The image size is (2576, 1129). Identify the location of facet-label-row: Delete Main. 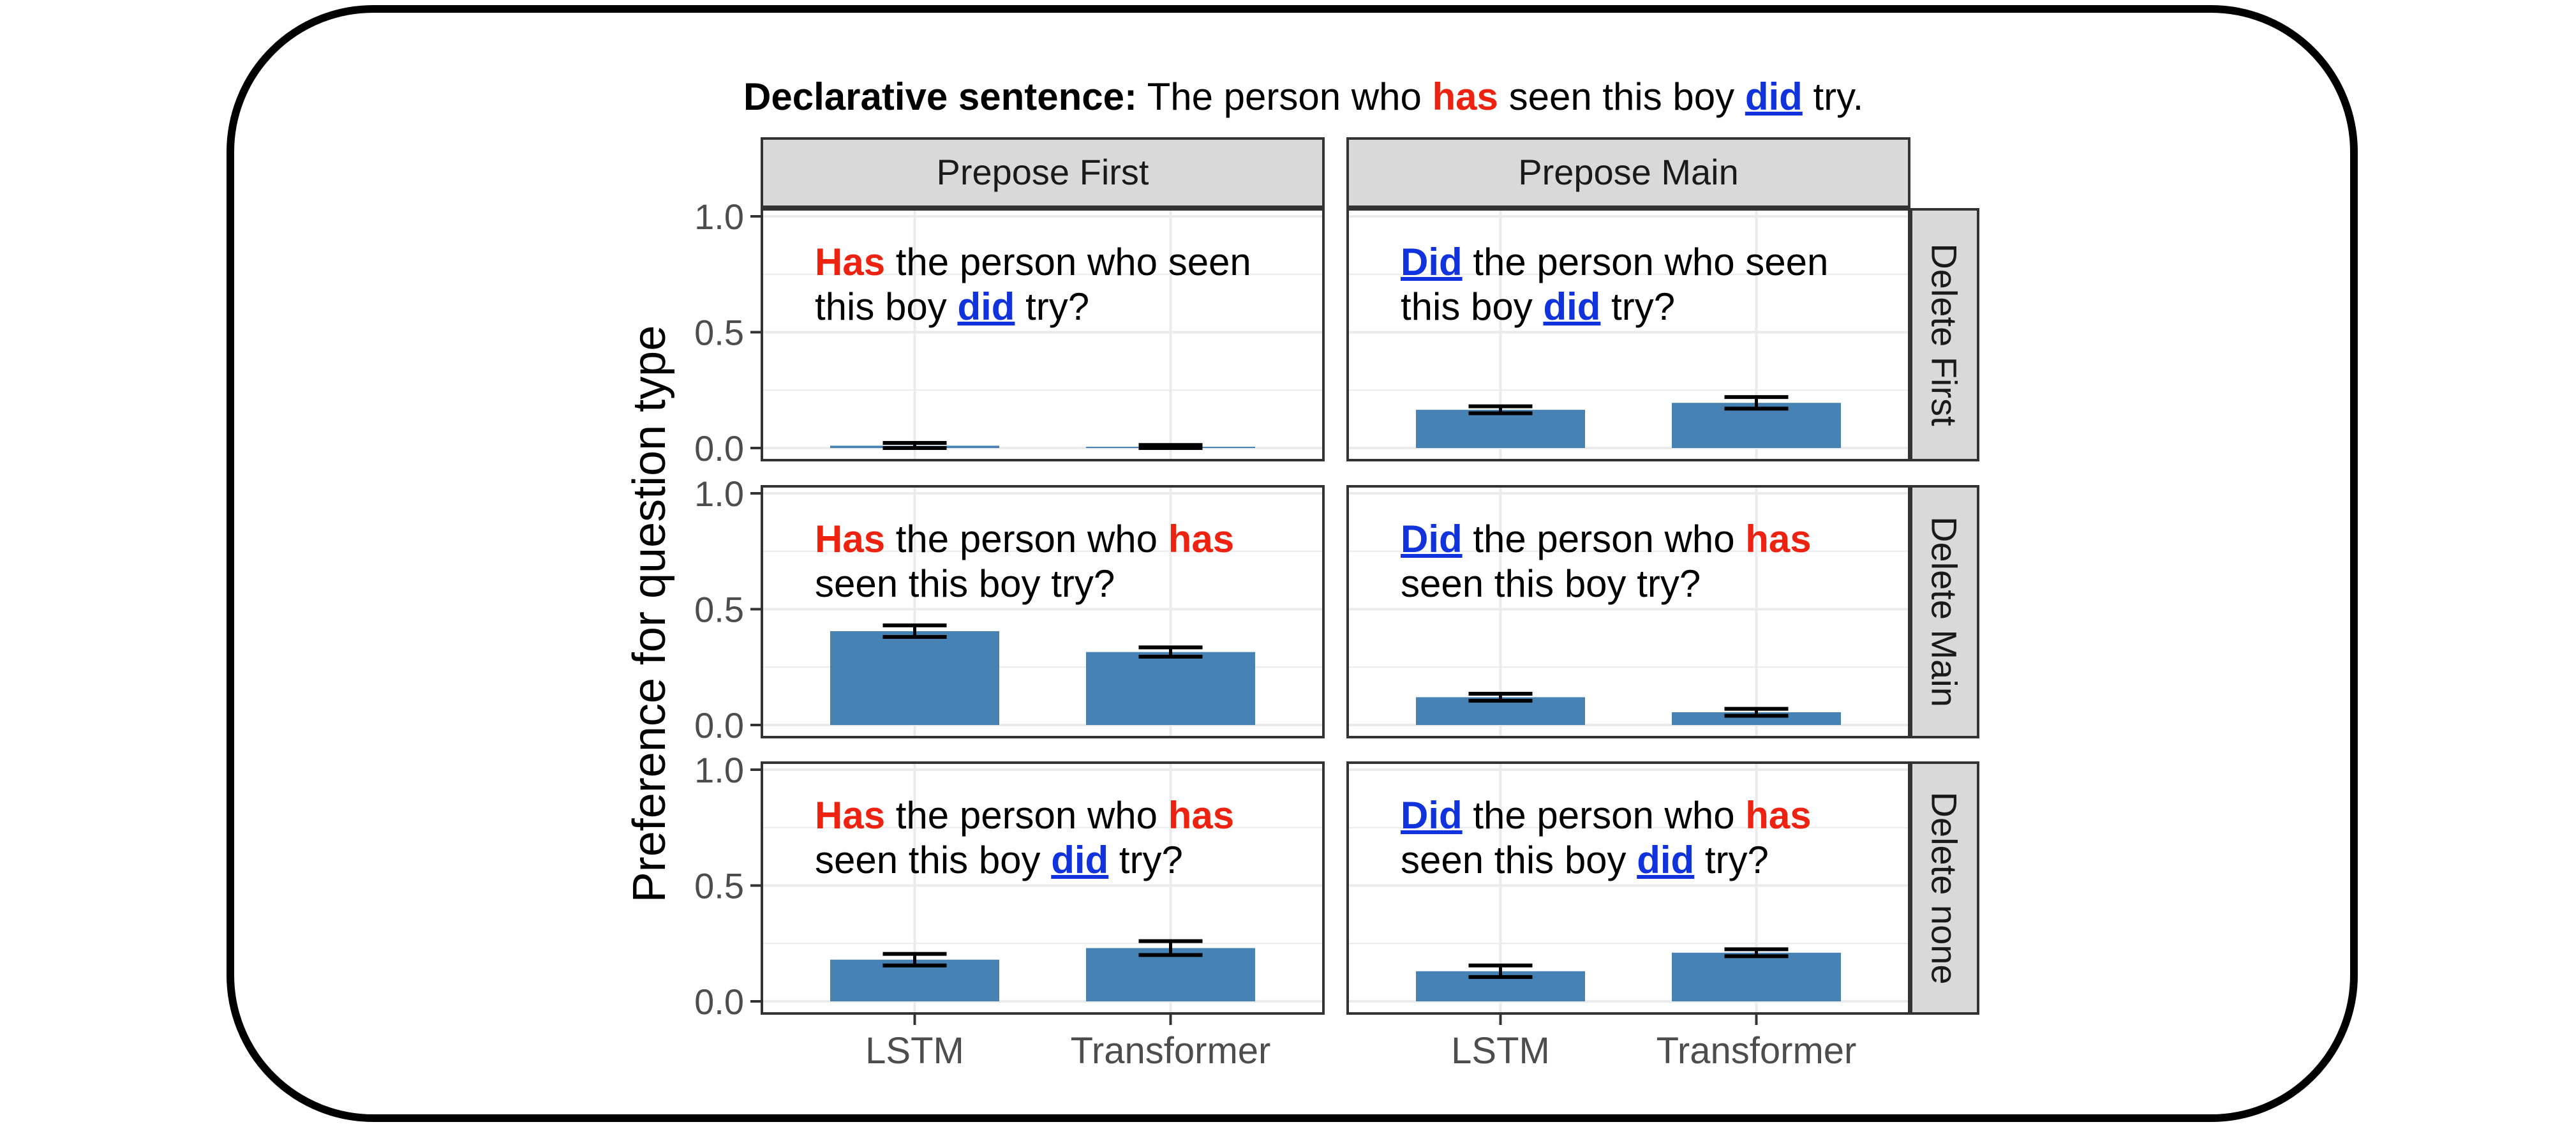
(1945, 611).